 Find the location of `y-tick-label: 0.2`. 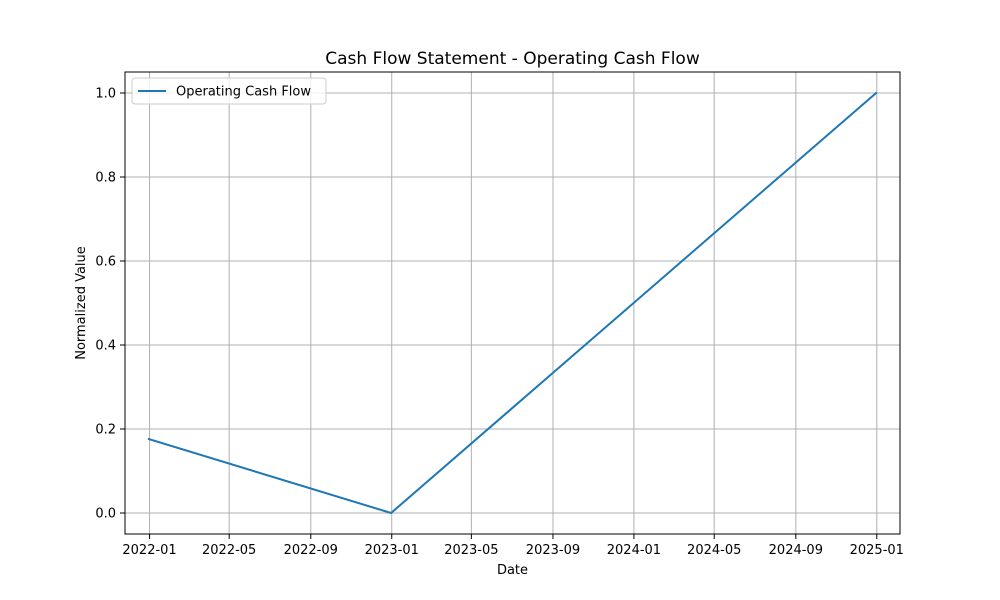

y-tick-label: 0.2 is located at coordinates (105, 430).